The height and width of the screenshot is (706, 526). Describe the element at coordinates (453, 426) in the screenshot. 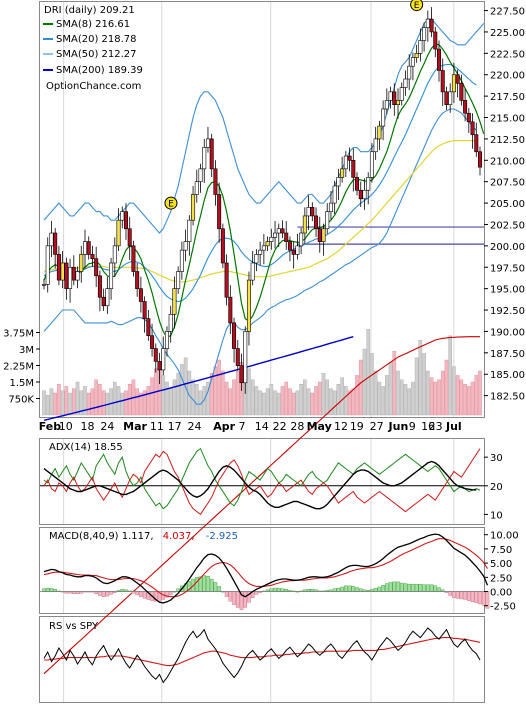

I see `date-tick-label-21: Jul` at that location.